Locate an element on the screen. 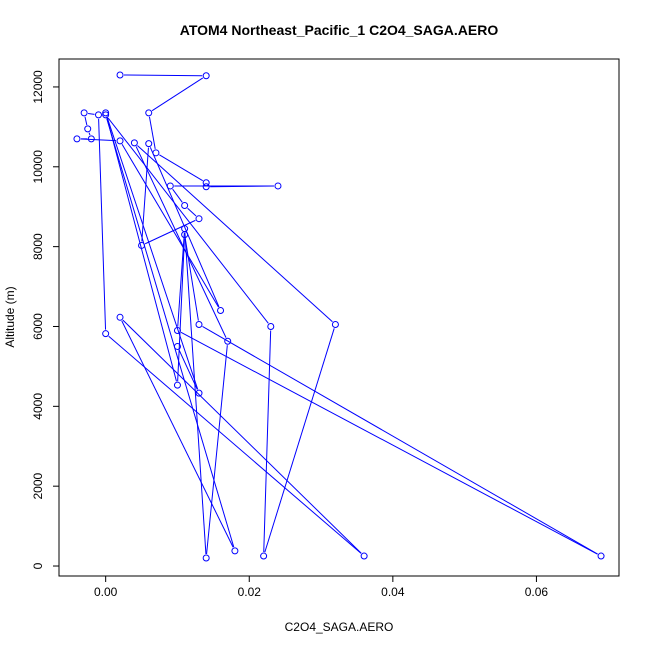 Image resolution: width=650 pixels, height=650 pixels. x-axis-label: C2O4_SAGA.AERO is located at coordinates (339, 627).